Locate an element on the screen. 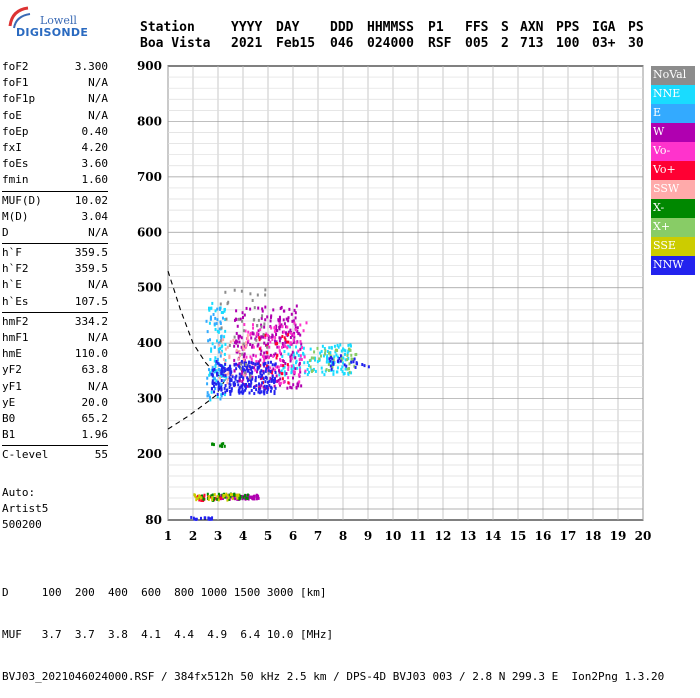 This screenshot has width=700, height=698. param-value: 334.2 is located at coordinates (91, 321).